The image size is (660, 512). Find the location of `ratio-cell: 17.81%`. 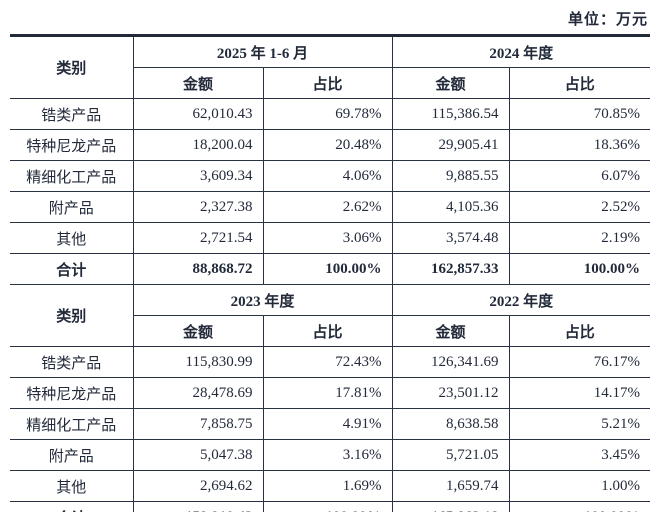

ratio-cell: 17.81% is located at coordinates (328, 393).